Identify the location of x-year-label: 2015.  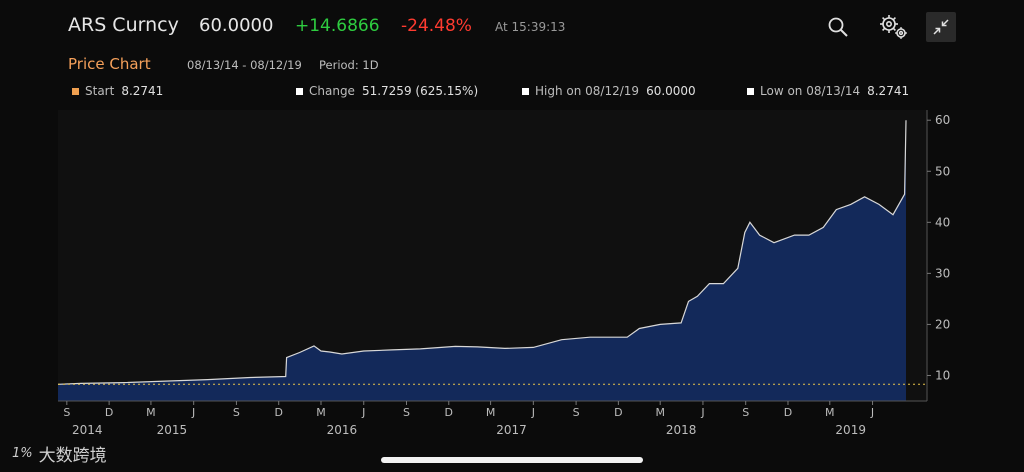
(172, 430).